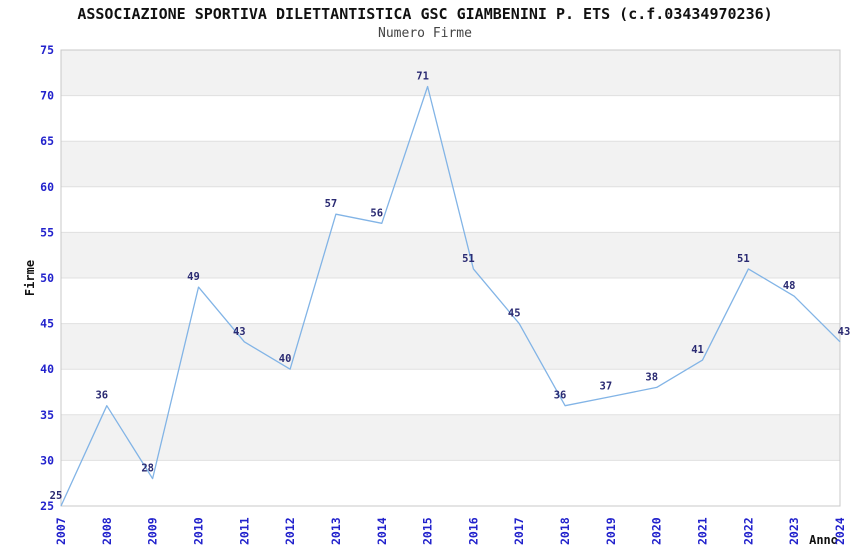  Describe the element at coordinates (47, 460) in the screenshot. I see `y-tick-label: 30` at that location.